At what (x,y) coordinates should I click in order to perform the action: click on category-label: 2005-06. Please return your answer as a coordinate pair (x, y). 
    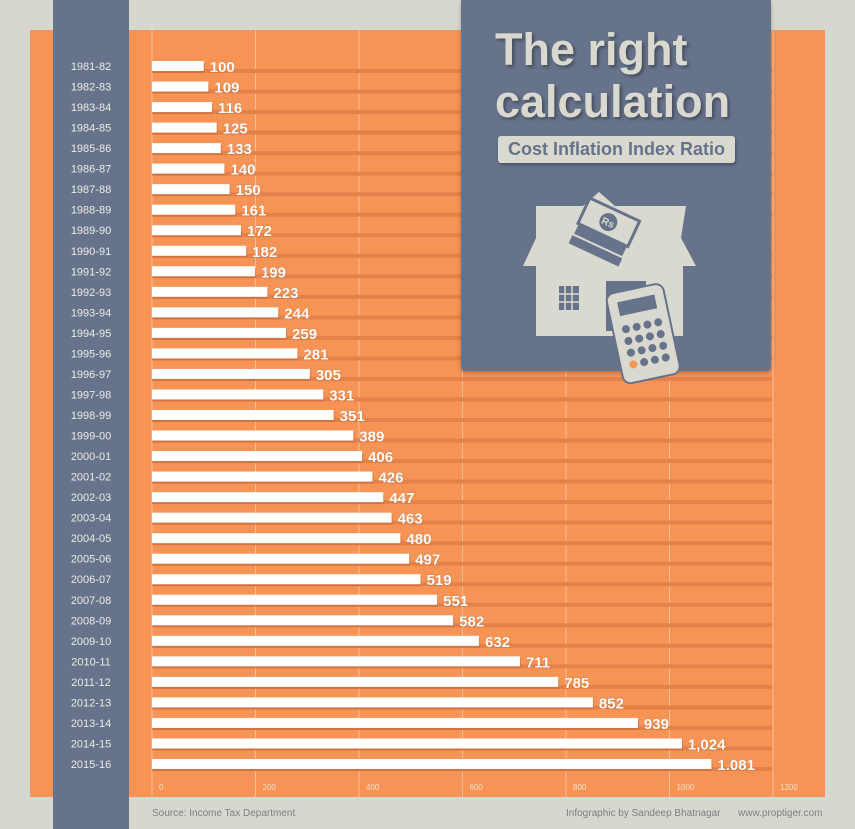
    Looking at the image, I should click on (91, 560).